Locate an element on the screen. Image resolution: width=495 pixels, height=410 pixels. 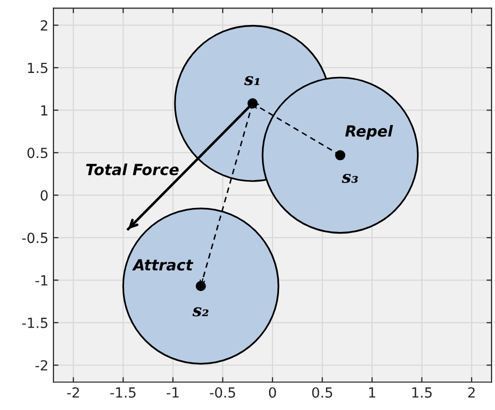
y-tick-label: 0 is located at coordinates (44, 195).